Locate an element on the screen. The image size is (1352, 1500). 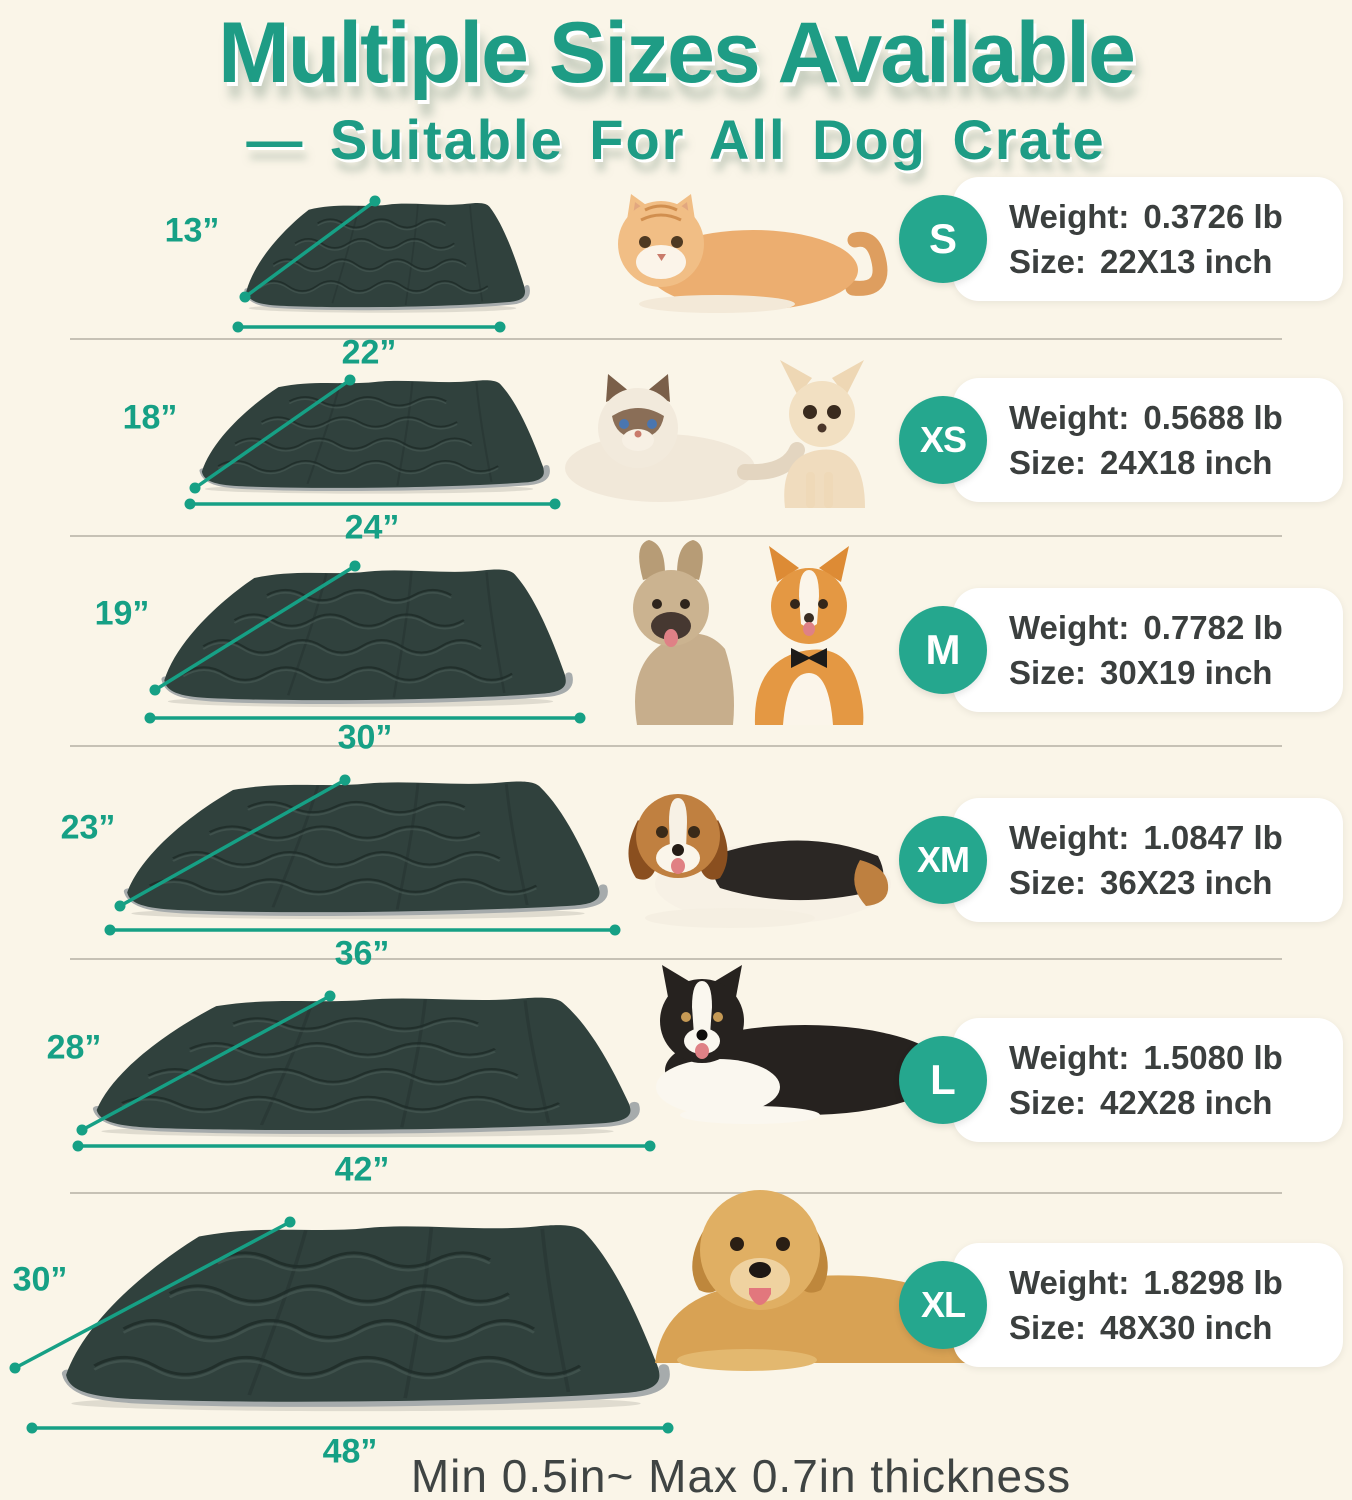
spec-card-xs: Weight: 0.5688 lb Size: 24X18 inch is located at coordinates (1148, 440).